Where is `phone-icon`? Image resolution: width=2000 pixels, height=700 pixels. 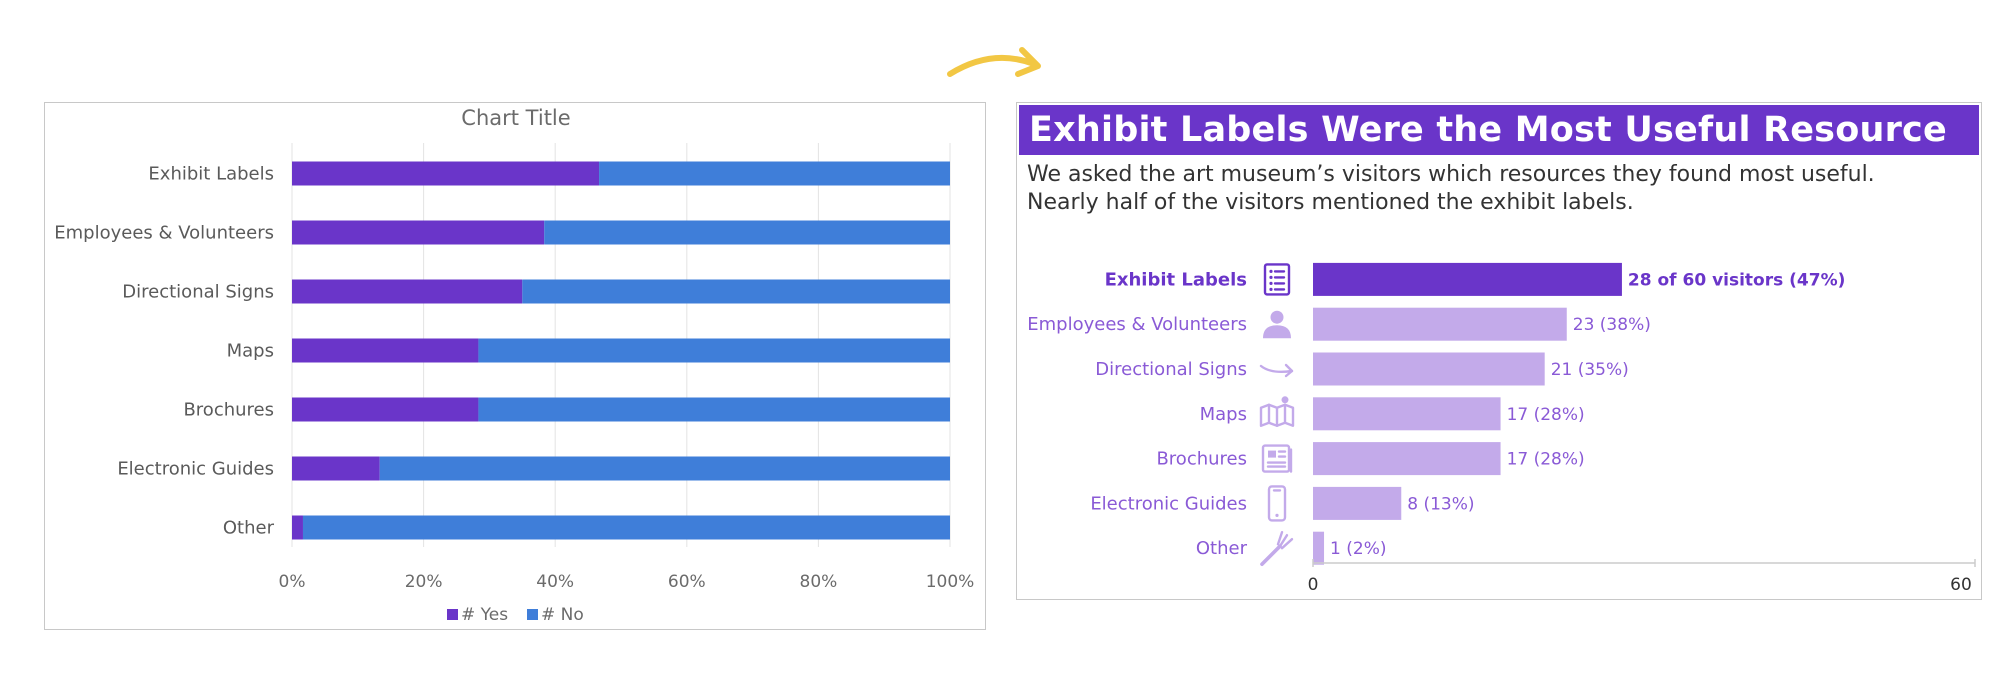 phone-icon is located at coordinates (1277, 503).